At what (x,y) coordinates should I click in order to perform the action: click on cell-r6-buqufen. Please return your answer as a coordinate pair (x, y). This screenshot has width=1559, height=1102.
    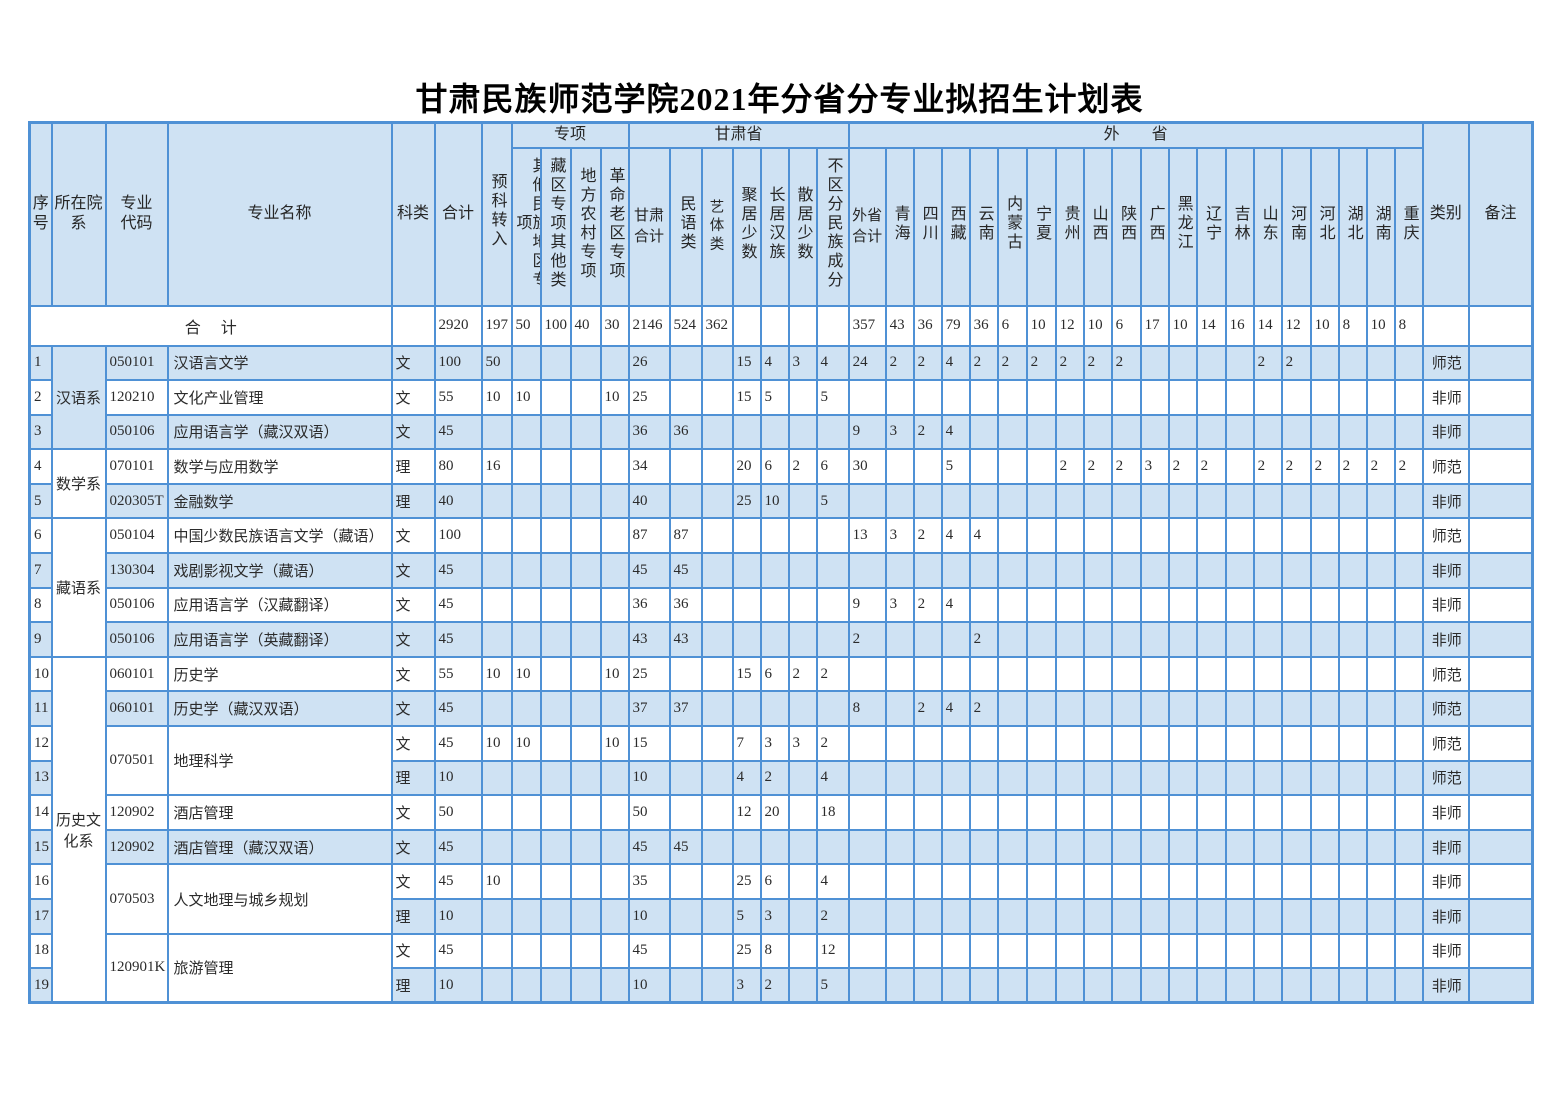
    Looking at the image, I should click on (832, 536).